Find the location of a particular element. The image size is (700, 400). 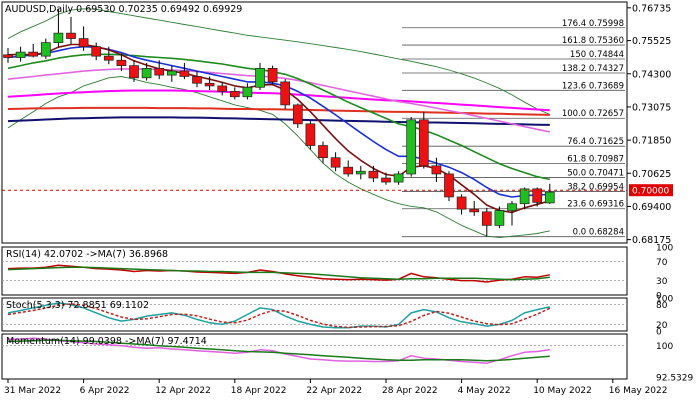

rsi-panel-series-line is located at coordinates (278, 273).